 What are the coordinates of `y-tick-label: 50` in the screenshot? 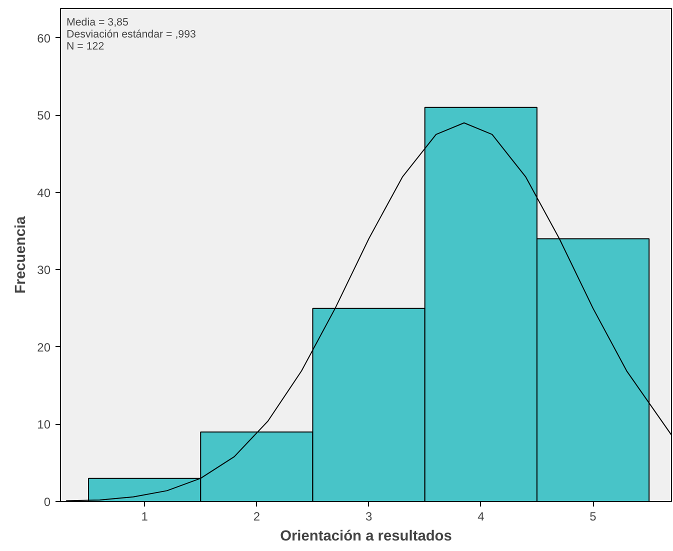 It's located at (44, 115).